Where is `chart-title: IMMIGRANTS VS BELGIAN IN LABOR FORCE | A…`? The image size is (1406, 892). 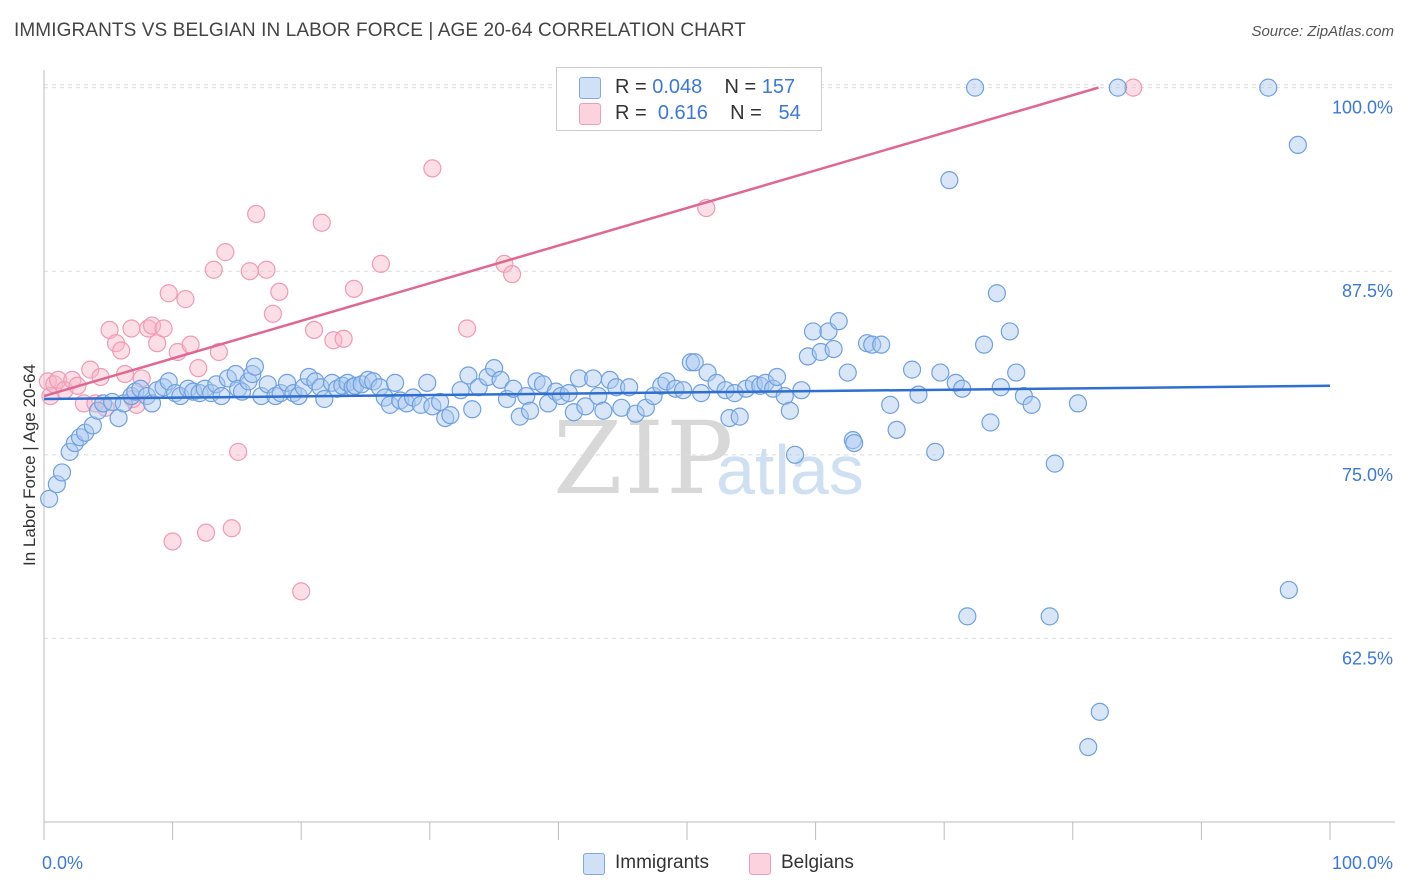
chart-title: IMMIGRANTS VS BELGIAN IN LABOR FORCE | A… is located at coordinates (380, 30).